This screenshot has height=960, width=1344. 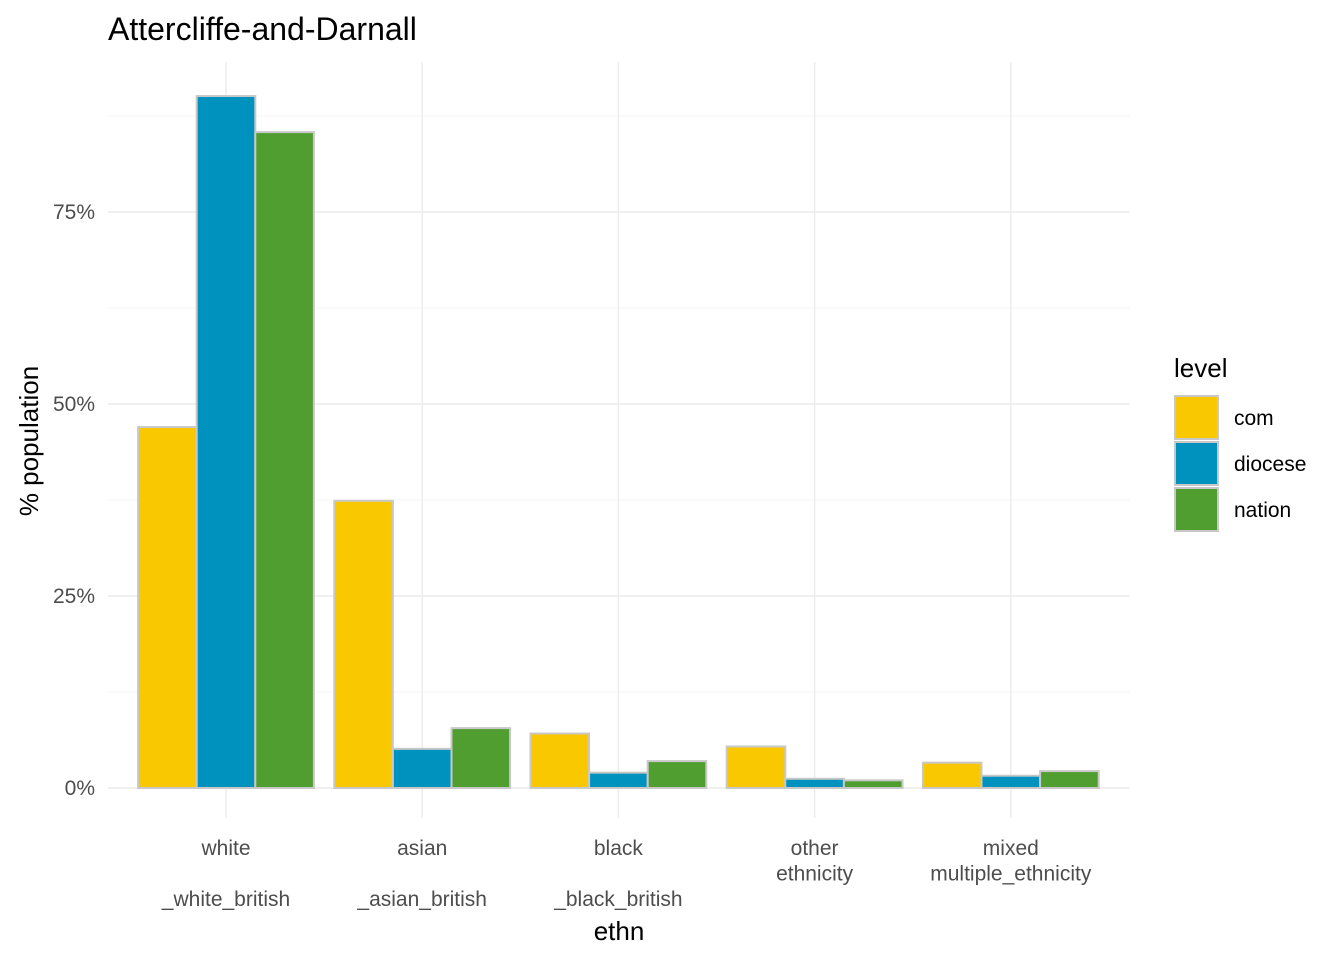 I want to click on chart-title: Attercliffe-and-Darnall, so click(x=262, y=29).